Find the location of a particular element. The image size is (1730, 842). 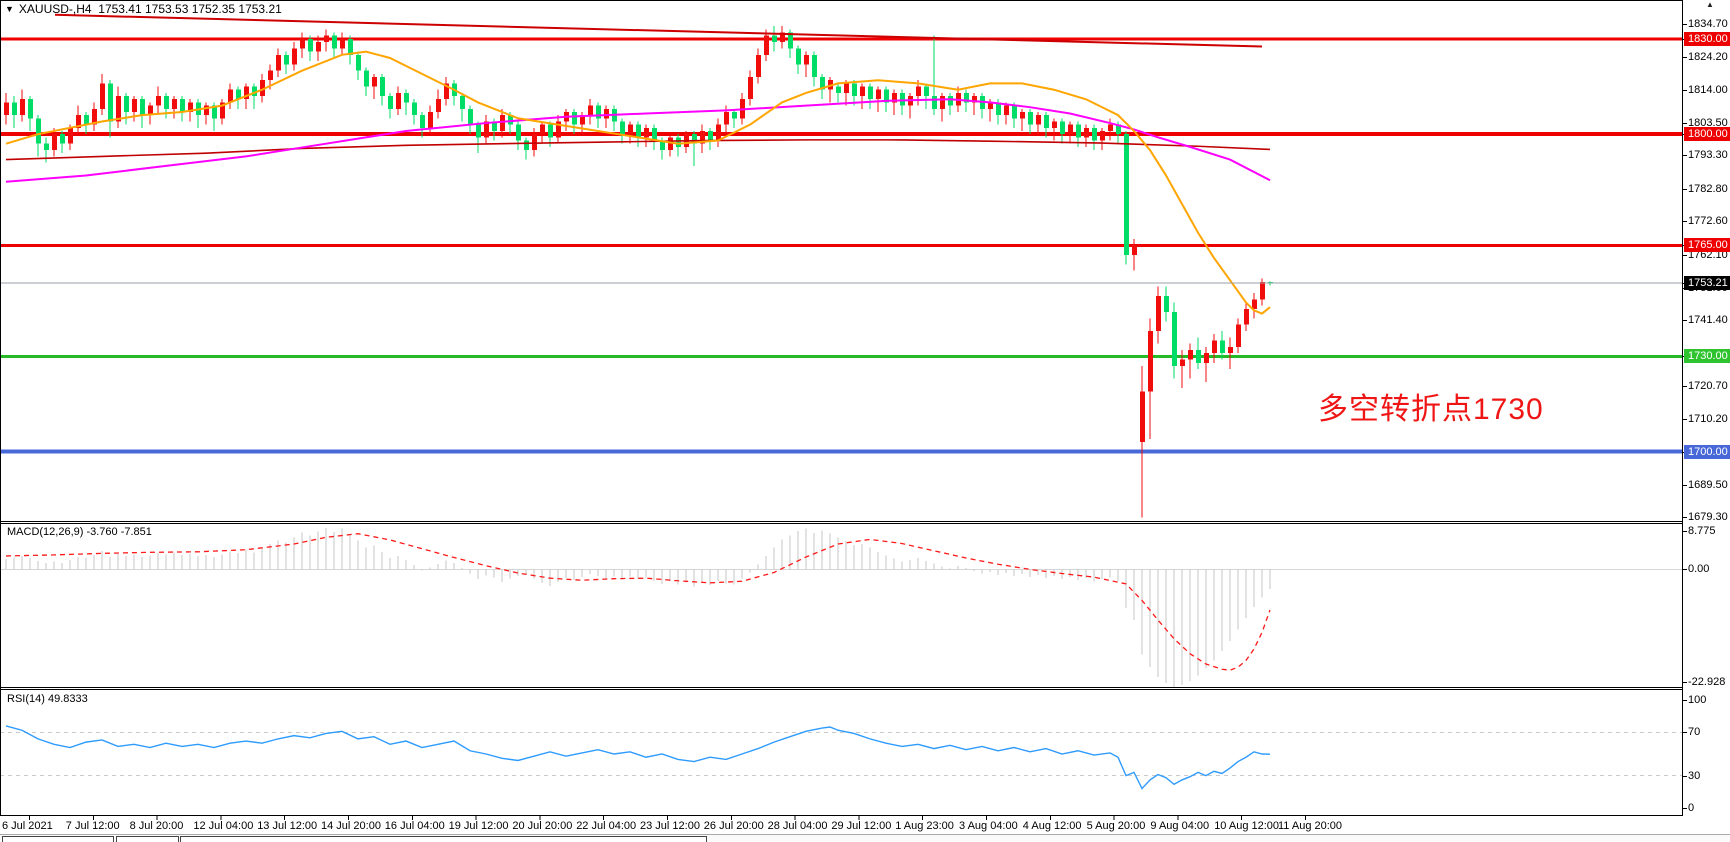

price-axis-label: 1814.00 is located at coordinates (1708, 90).